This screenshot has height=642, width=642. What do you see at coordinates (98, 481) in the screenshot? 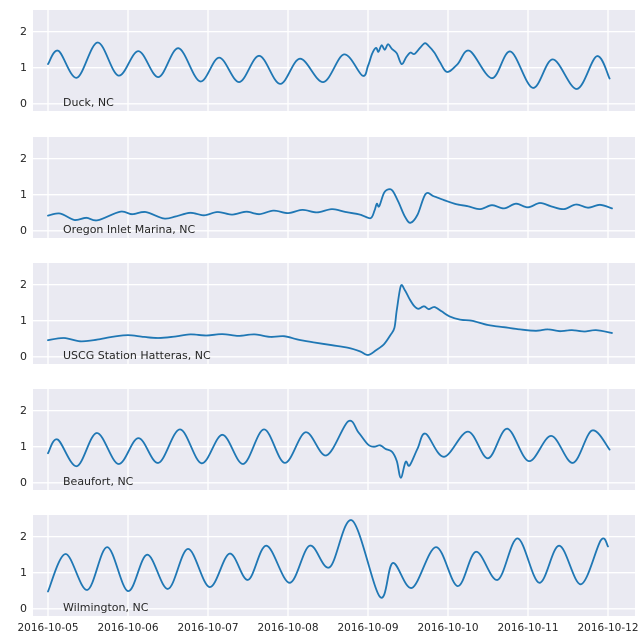
I see `station-label-beaufort-nc: Beaufort, NC` at bounding box center [98, 481].